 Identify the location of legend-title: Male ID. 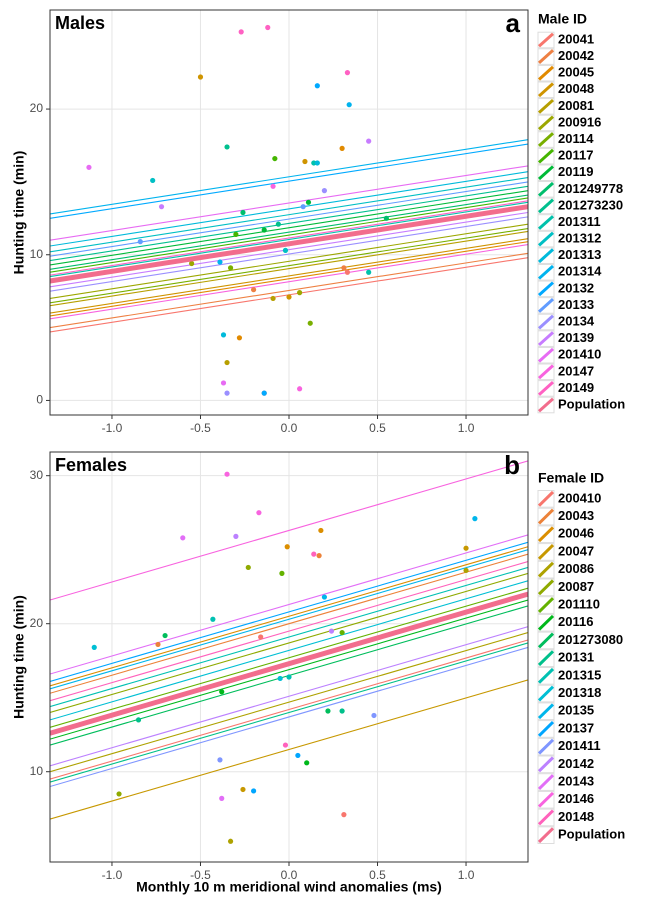
(562, 19).